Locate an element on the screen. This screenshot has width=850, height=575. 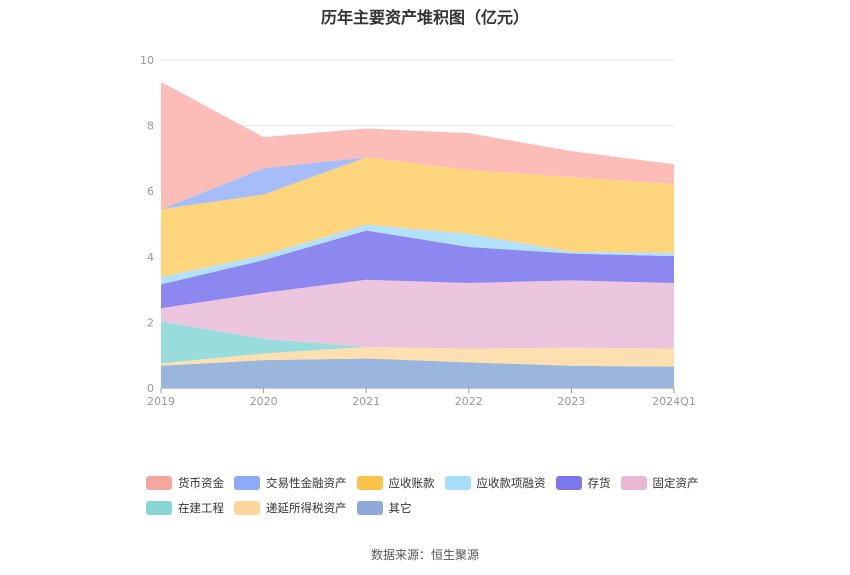
legend-item: 存货 is located at coordinates (583, 483).